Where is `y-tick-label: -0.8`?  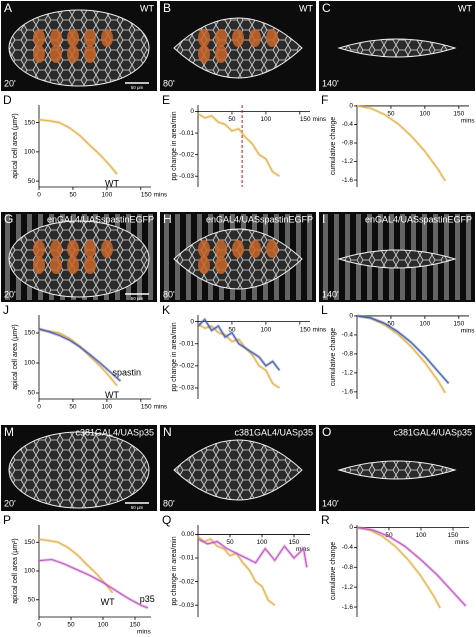 y-tick-label: -0.8 is located at coordinates (348, 143).